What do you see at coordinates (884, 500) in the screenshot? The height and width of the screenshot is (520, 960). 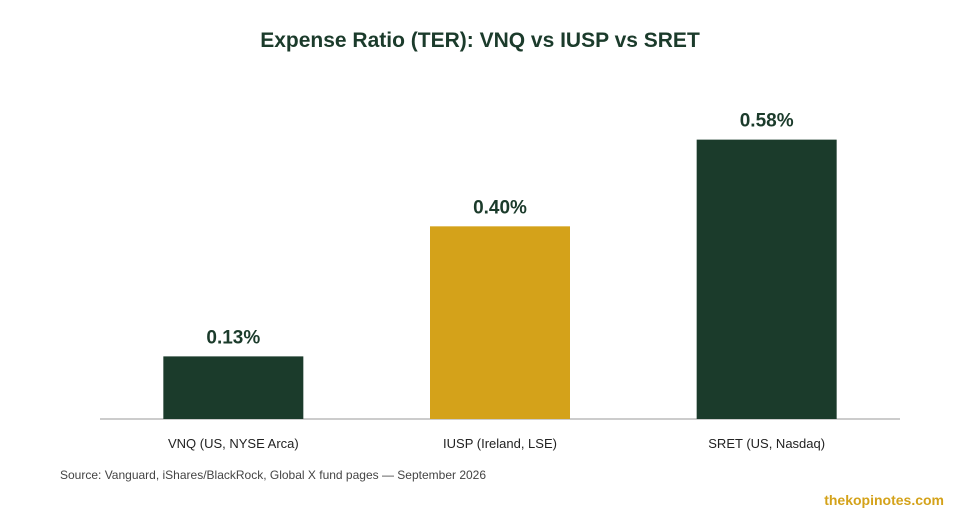 I see `brand-watermark: thekopinotes.com` at bounding box center [884, 500].